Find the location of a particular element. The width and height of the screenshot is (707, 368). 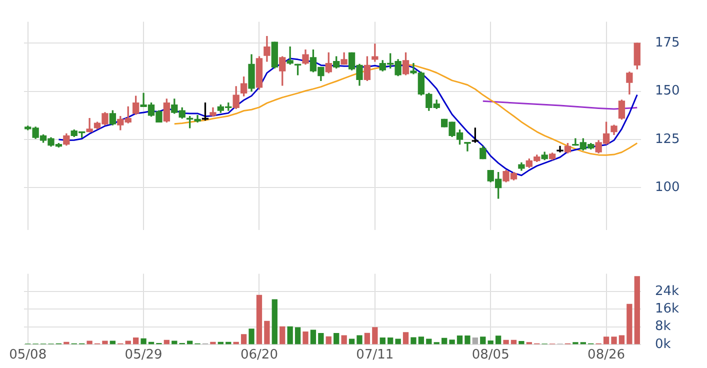

x-tick-label: 07/11 is located at coordinates (375, 355).